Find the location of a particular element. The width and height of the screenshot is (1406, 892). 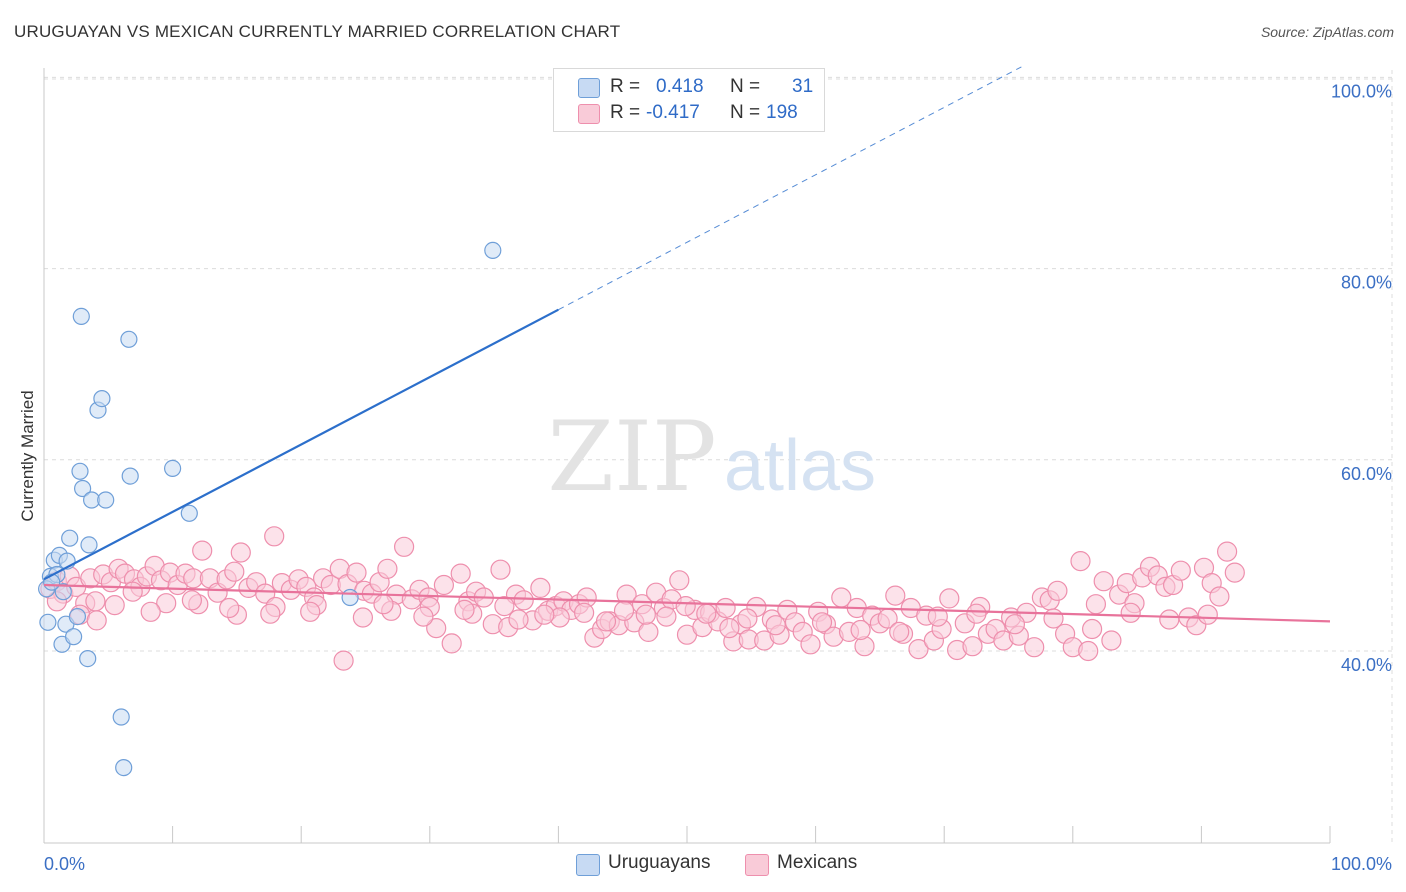

bottom-legend-swatch-uruguayans is located at coordinates (588, 865).